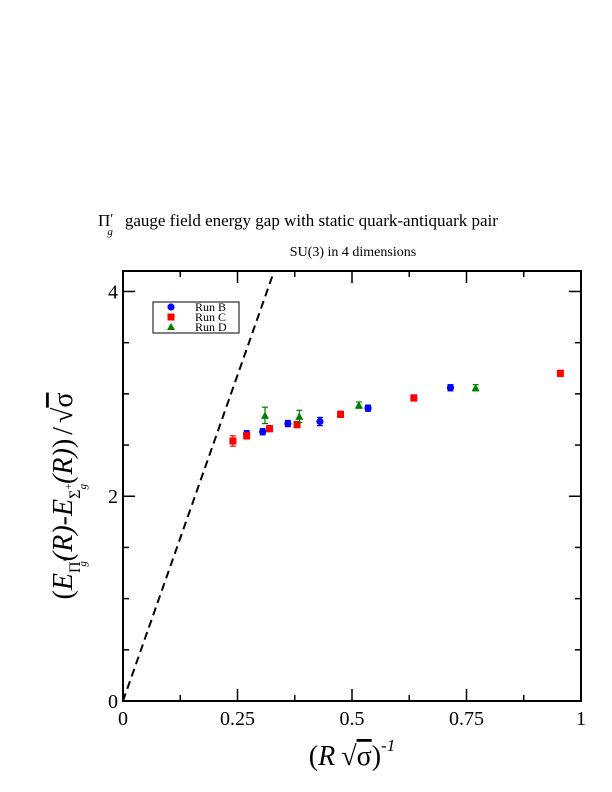  I want to click on xlabel-paren-open: (, so click(313, 756).